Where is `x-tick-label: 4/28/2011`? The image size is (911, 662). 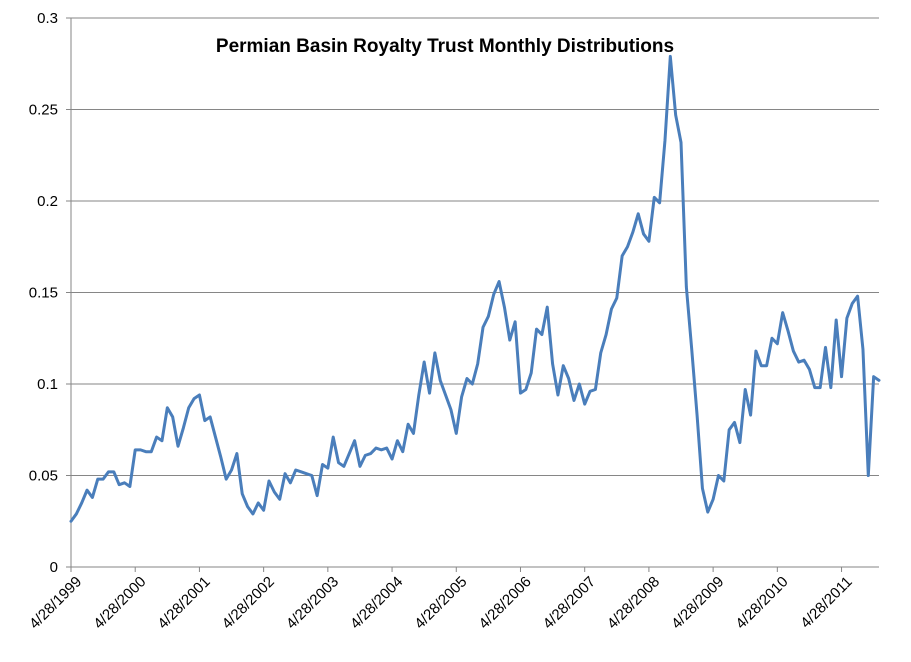
x-tick-label: 4/28/2011 is located at coordinates (826, 602).